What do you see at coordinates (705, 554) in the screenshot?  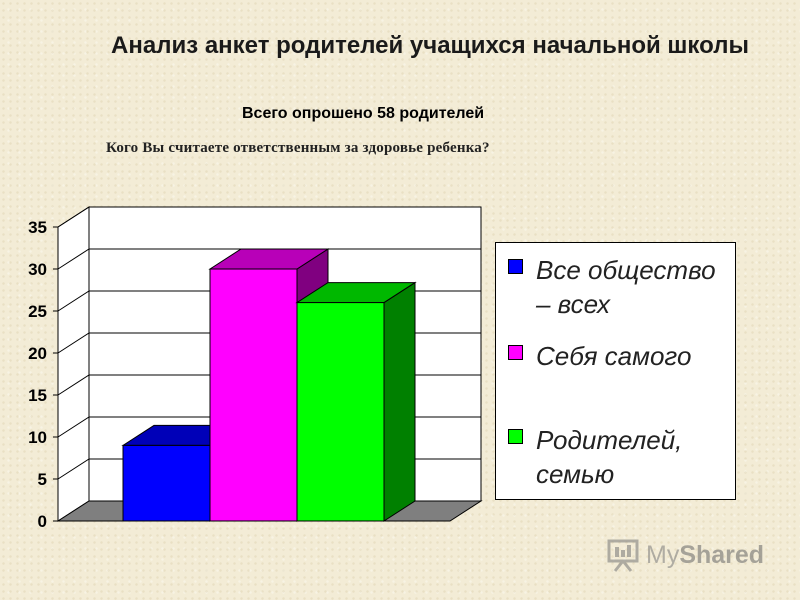 I see `watermark-text: MyShared` at bounding box center [705, 554].